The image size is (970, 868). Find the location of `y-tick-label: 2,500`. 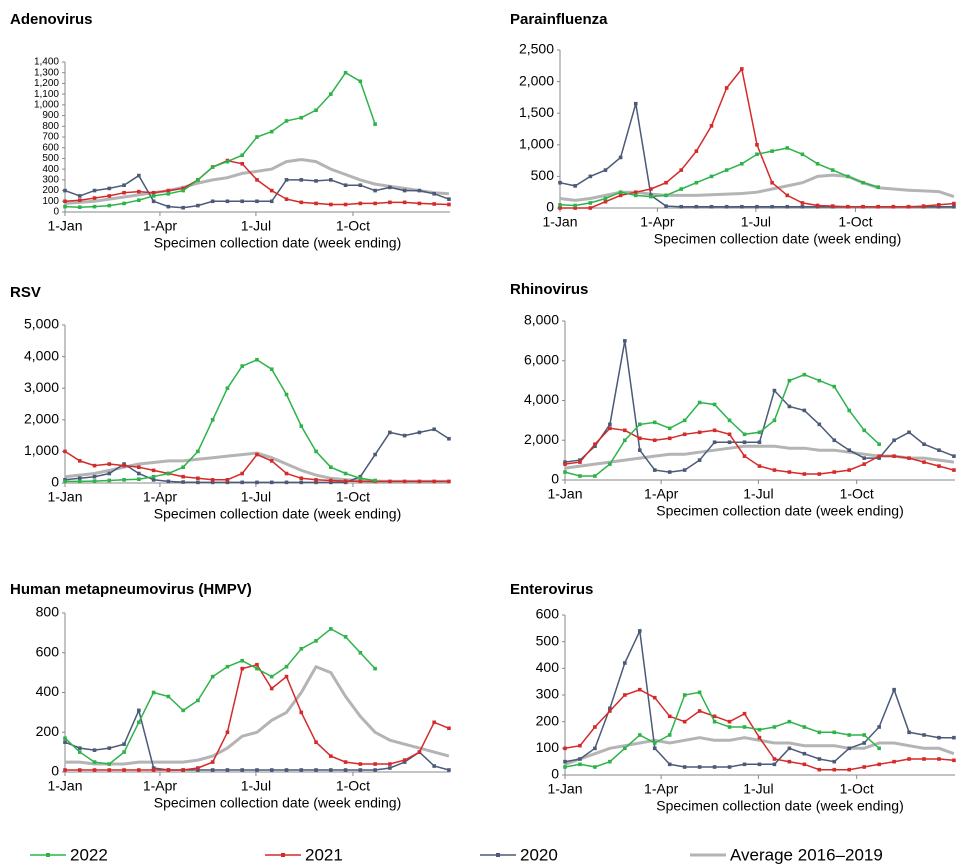

y-tick-label: 2,500 is located at coordinates (536, 49).